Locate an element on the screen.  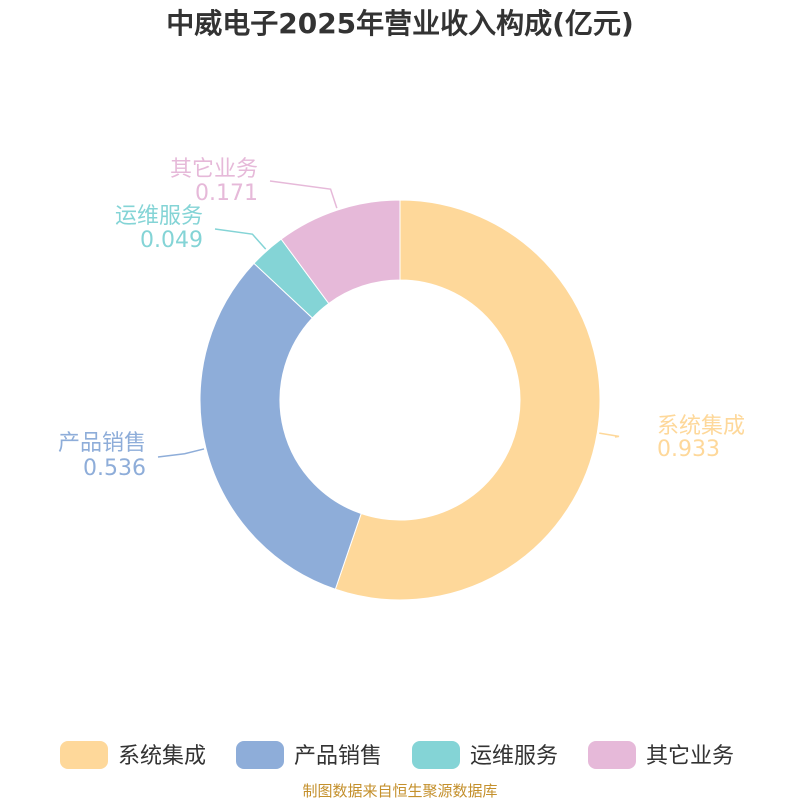
legend-item-other-business: 其它业务 is located at coordinates (661, 755).